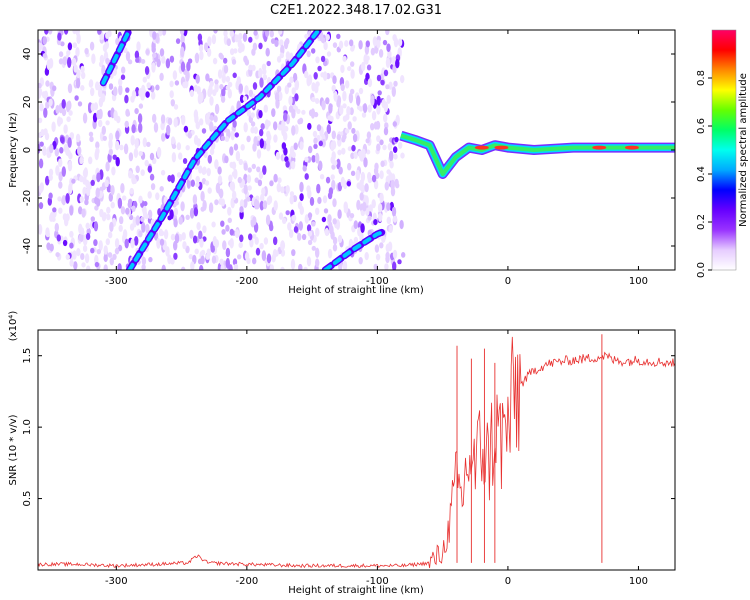 This screenshot has height=600, width=750. I want to click on x-tick-label: 100, so click(638, 581).